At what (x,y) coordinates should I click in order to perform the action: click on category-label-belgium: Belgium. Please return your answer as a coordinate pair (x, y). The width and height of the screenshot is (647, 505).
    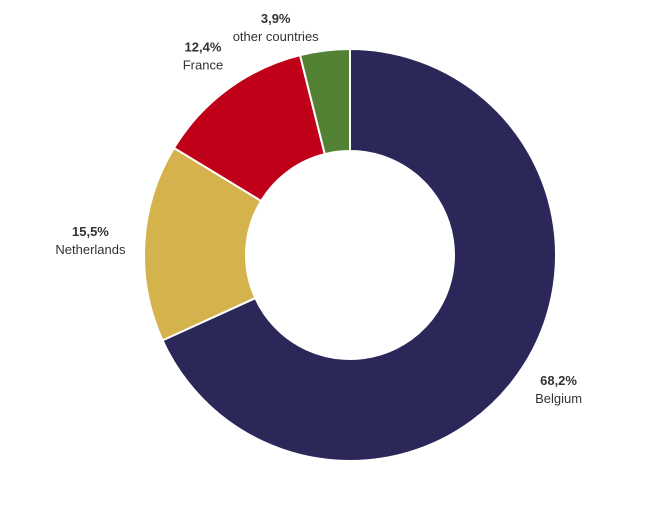
    Looking at the image, I should click on (558, 398).